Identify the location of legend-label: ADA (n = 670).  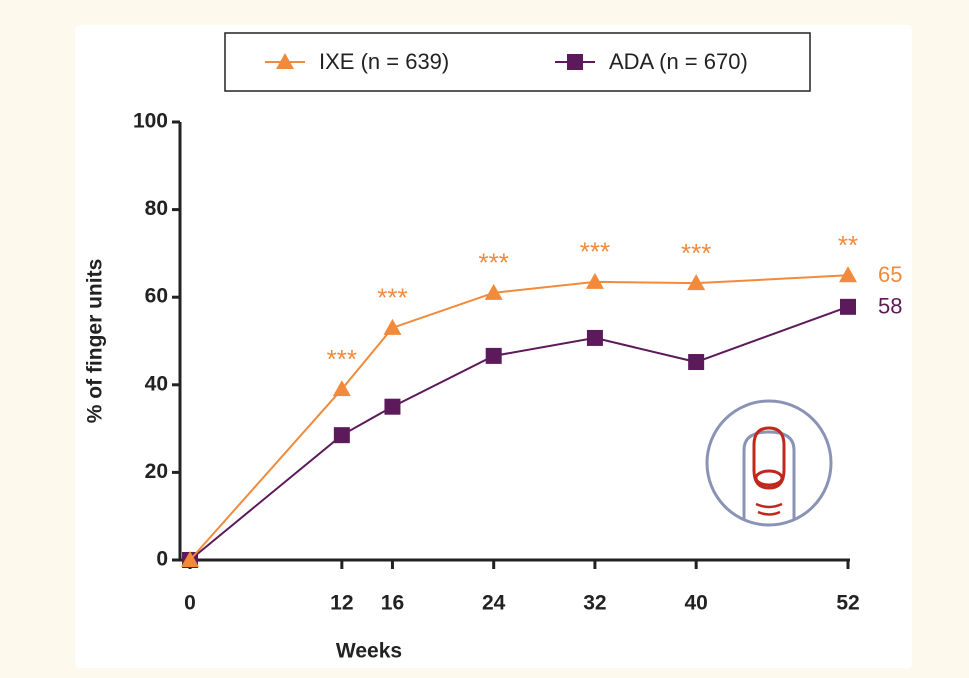
(678, 61).